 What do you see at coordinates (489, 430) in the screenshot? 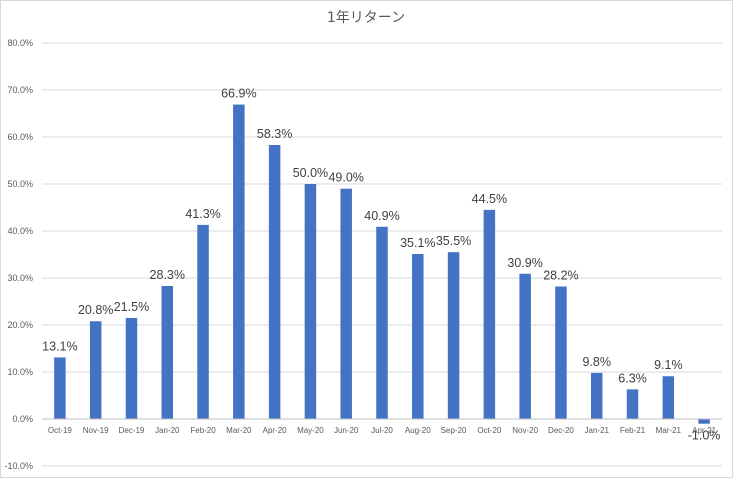
I see `x-tick-label: Oct-20` at bounding box center [489, 430].